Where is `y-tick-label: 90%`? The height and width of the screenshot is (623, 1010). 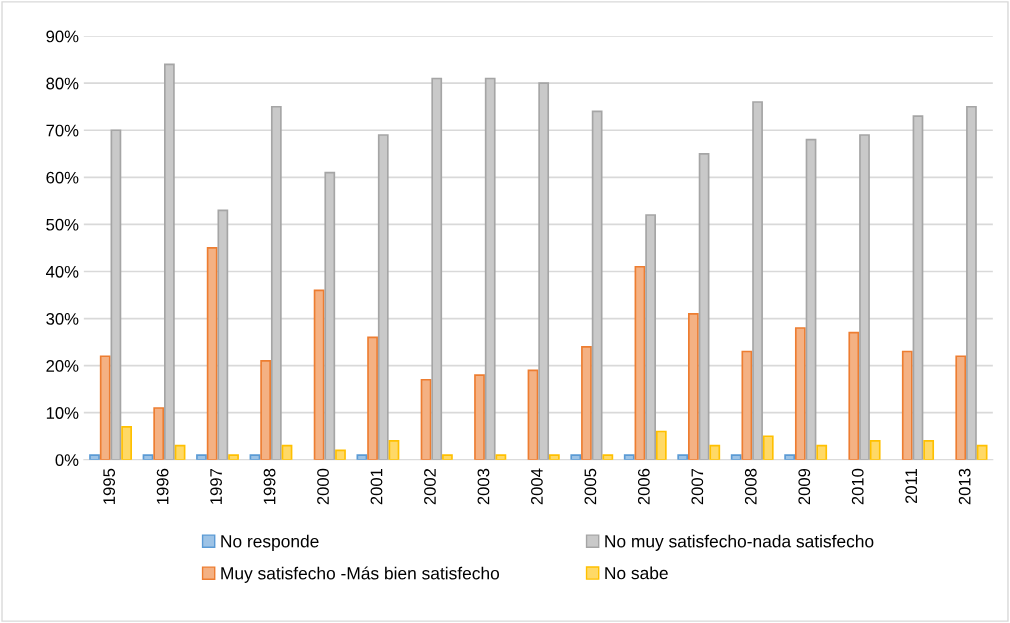
y-tick-label: 90% is located at coordinates (62, 36).